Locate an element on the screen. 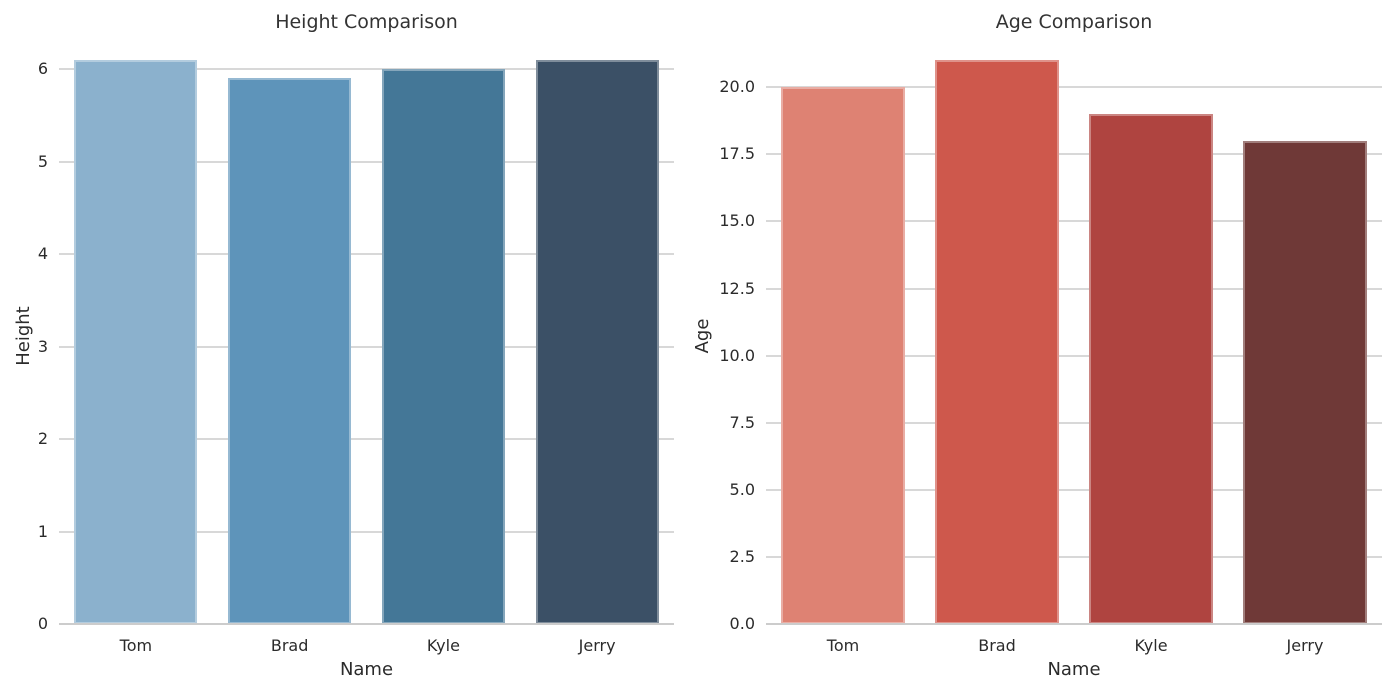  y-tick-label: 2 is located at coordinates (42, 439).